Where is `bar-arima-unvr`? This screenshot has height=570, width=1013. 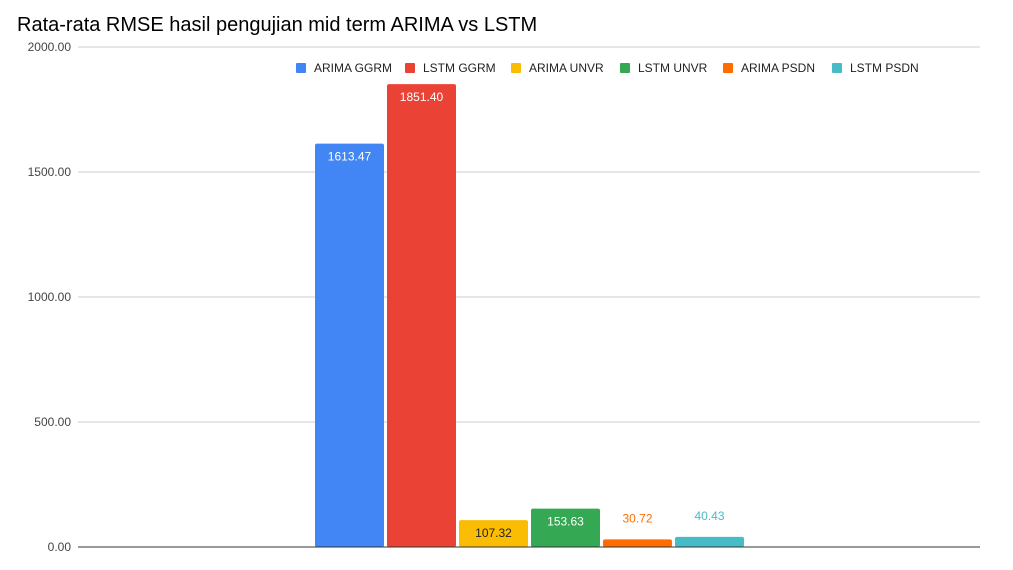 bar-arima-unvr is located at coordinates (493, 533).